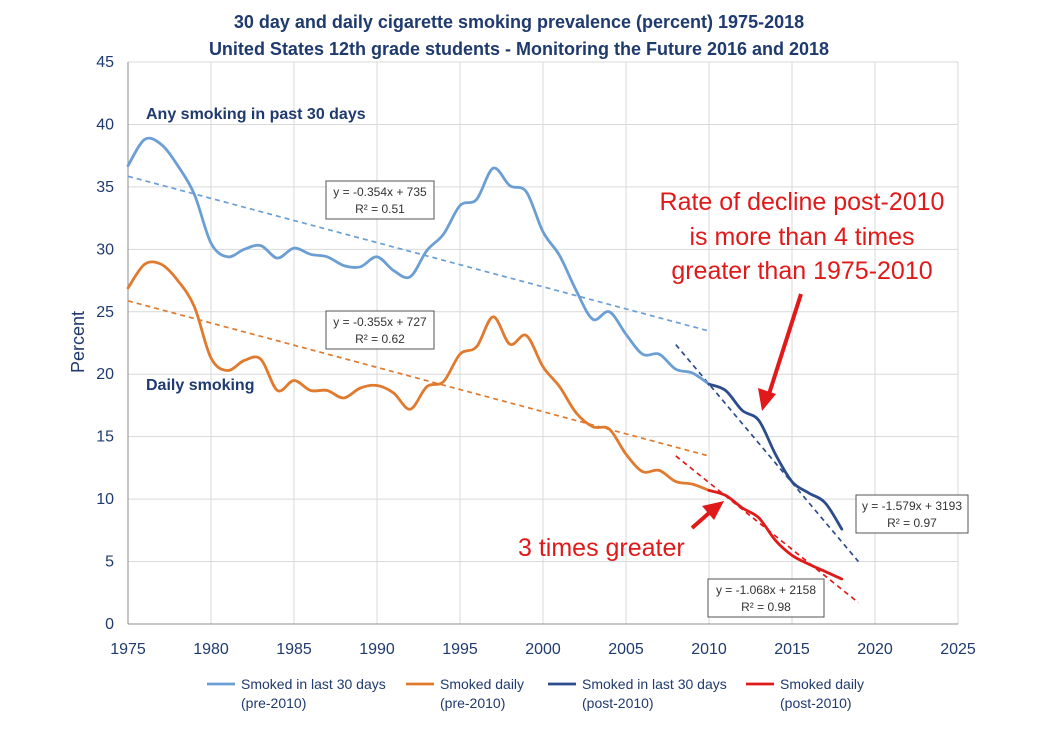 This screenshot has height=735, width=1040. What do you see at coordinates (482, 684) in the screenshot?
I see `legend-label-1-0: Smoked daily` at bounding box center [482, 684].